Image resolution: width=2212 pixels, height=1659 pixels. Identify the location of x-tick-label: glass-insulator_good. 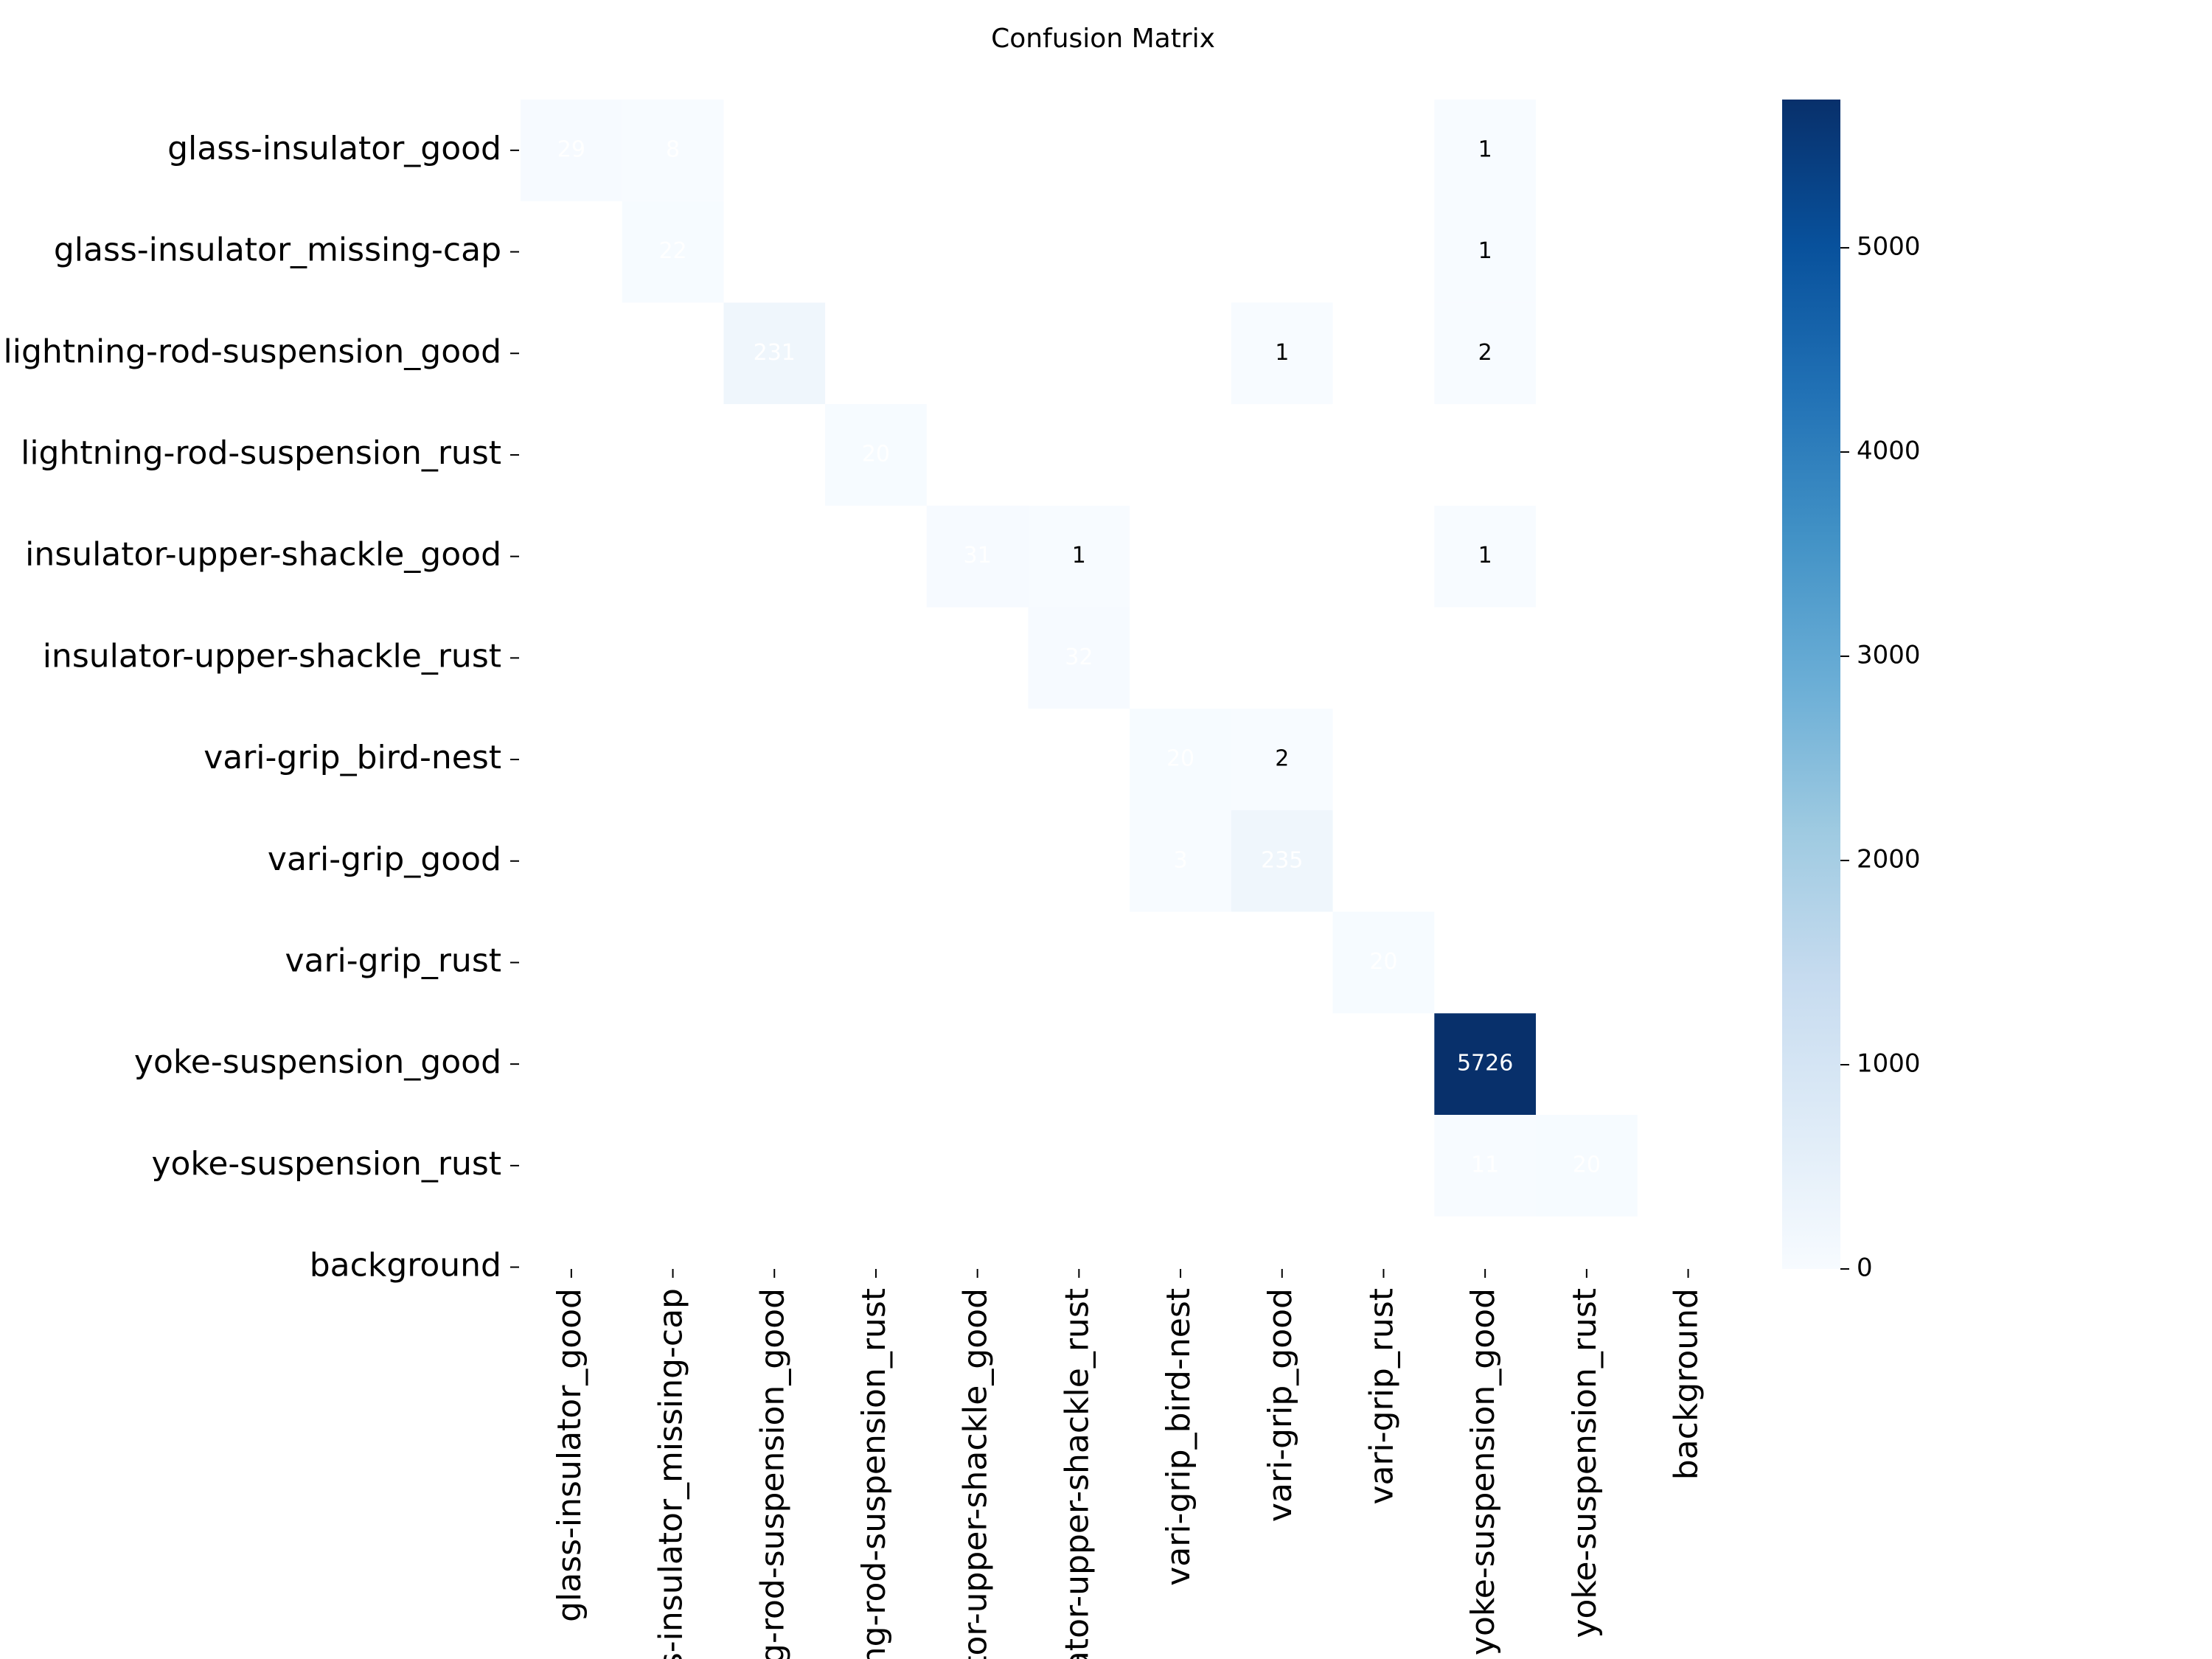
(569, 1455).